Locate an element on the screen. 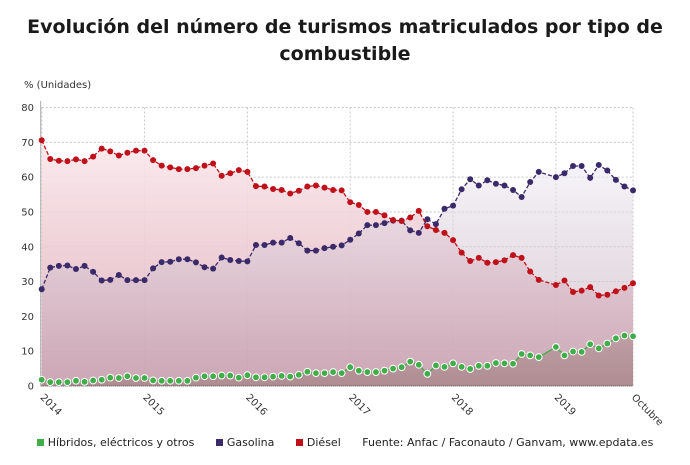 The width and height of the screenshot is (690, 465). x-tick-label: 2016 is located at coordinates (256, 405).